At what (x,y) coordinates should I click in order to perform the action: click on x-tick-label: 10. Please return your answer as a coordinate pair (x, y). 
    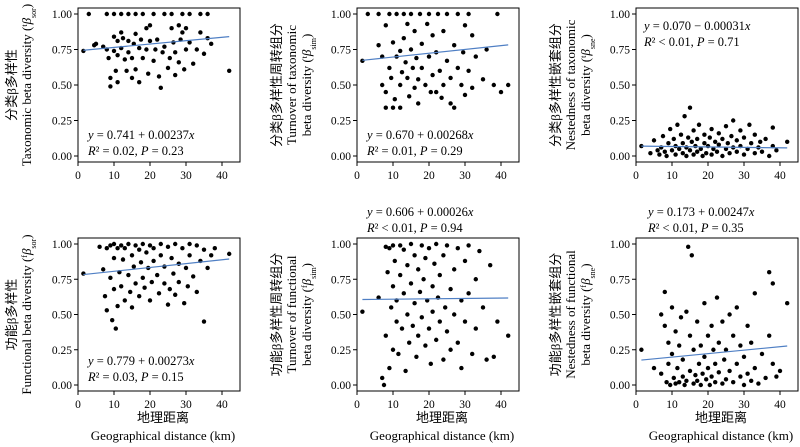
    Looking at the image, I should click on (393, 176).